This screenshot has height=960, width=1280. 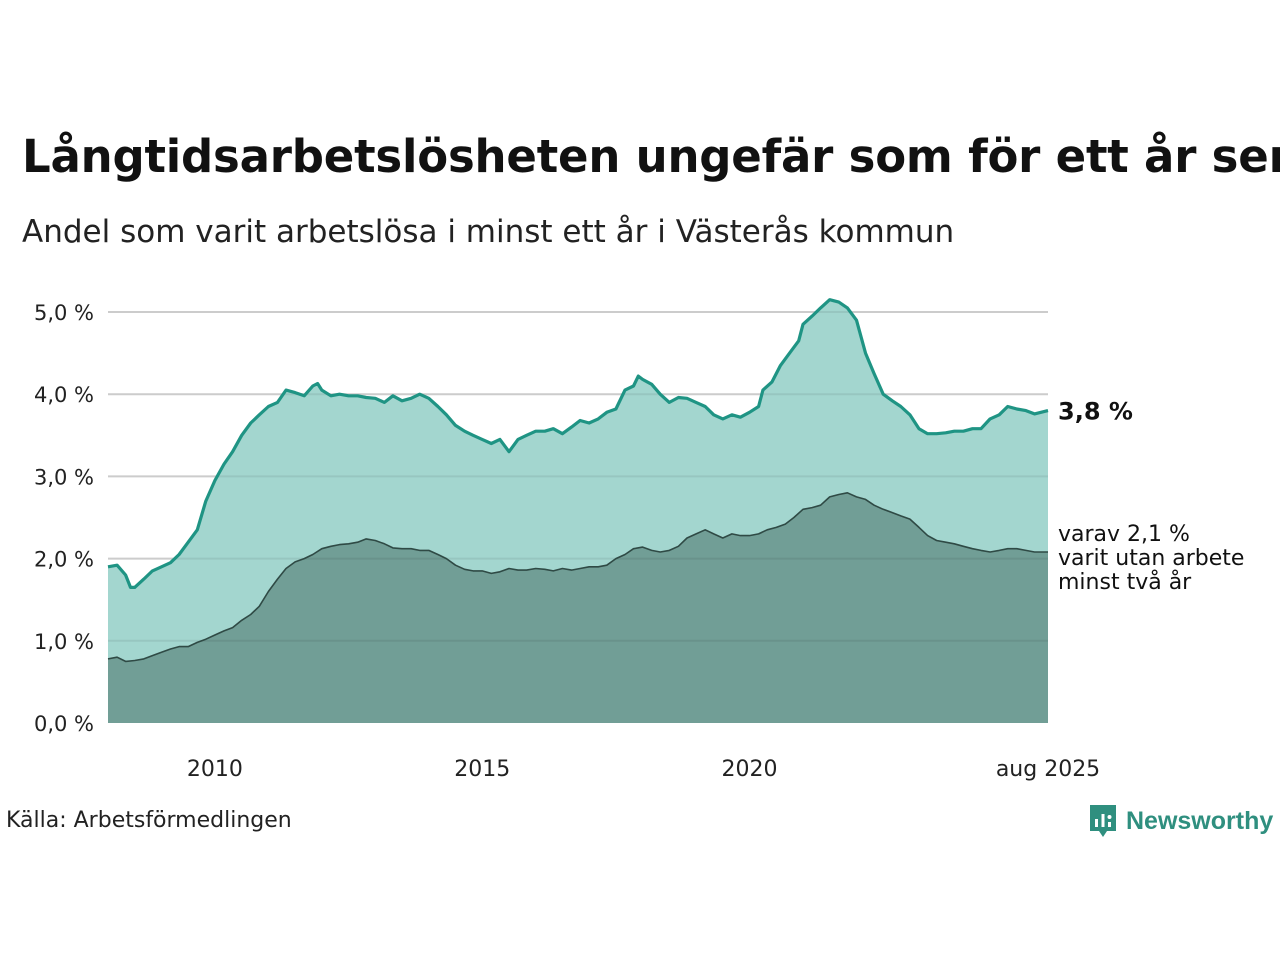 What do you see at coordinates (64, 642) in the screenshot?
I see `y-tick-label-1: 1,0 %` at bounding box center [64, 642].